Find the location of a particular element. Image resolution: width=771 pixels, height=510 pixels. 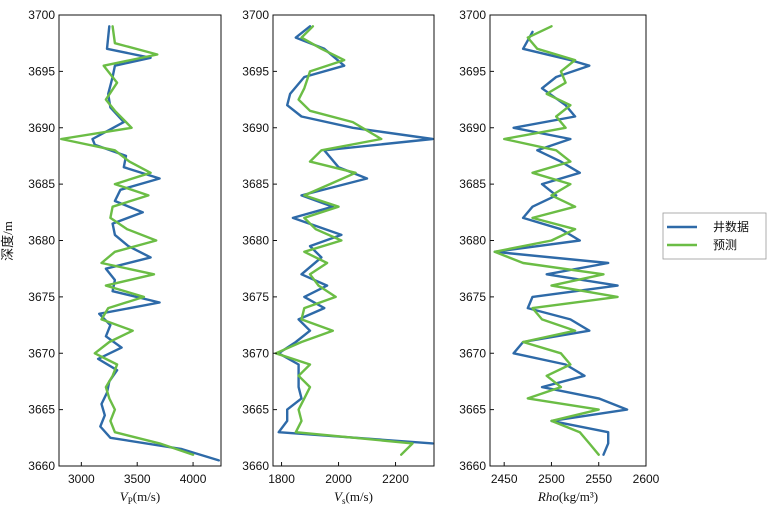

x-tick-label: 2200 is located at coordinates (395, 479).